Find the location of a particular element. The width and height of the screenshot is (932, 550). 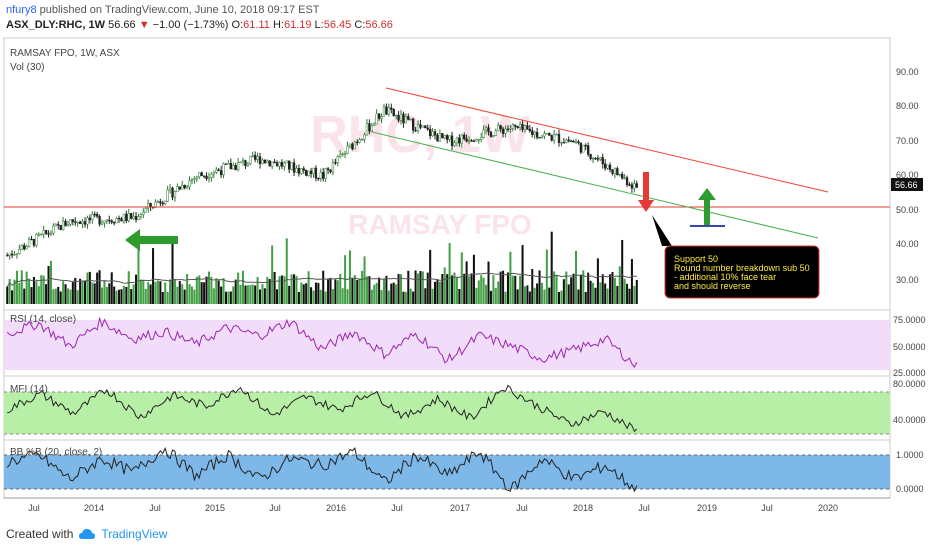

down-arrow-icon is located at coordinates (646, 192).